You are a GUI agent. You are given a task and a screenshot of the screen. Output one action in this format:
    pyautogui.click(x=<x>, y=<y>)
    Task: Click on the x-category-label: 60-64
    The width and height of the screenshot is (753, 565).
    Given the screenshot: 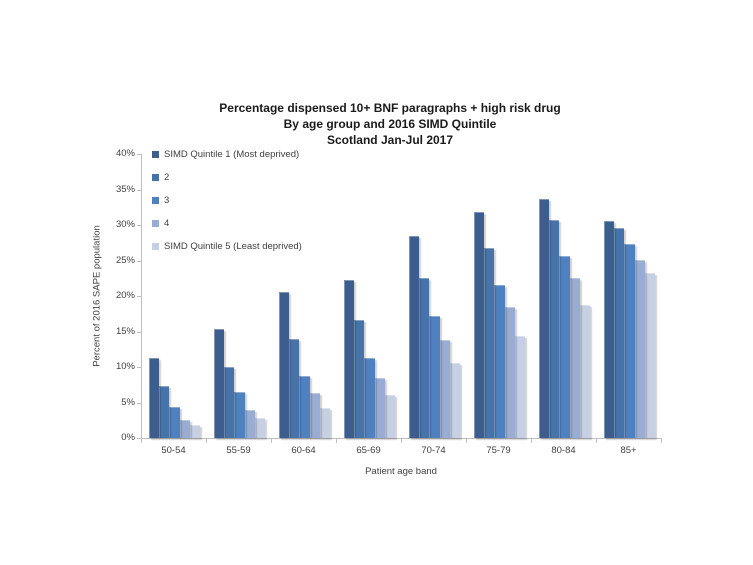 What is the action you would take?
    pyautogui.click(x=303, y=450)
    